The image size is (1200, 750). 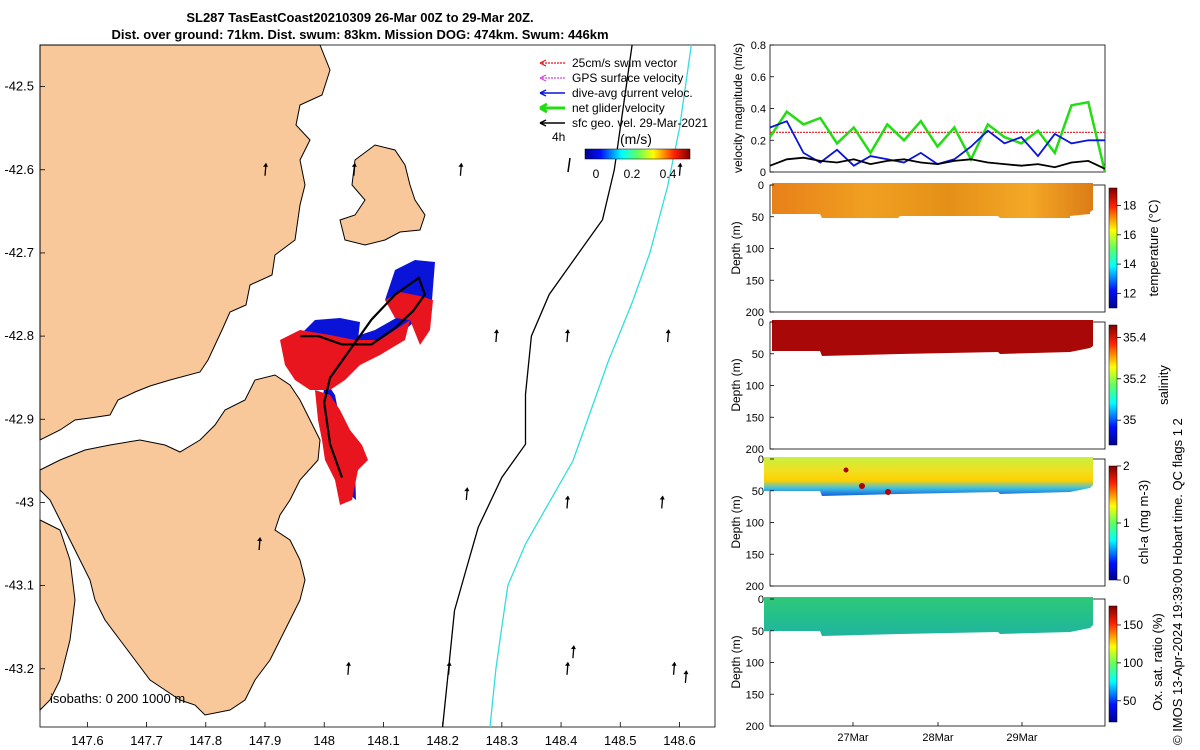 What do you see at coordinates (762, 109) in the screenshot?
I see `velocity-y-axis: 0 0.2 0.4 0.6 0.8` at bounding box center [762, 109].